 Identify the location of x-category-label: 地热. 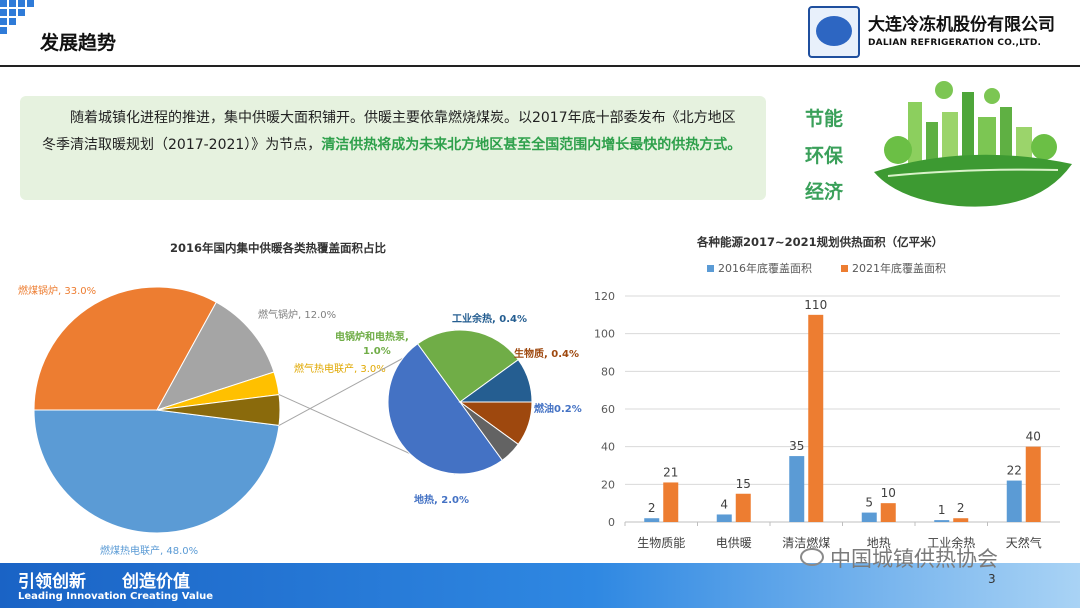
(879, 543).